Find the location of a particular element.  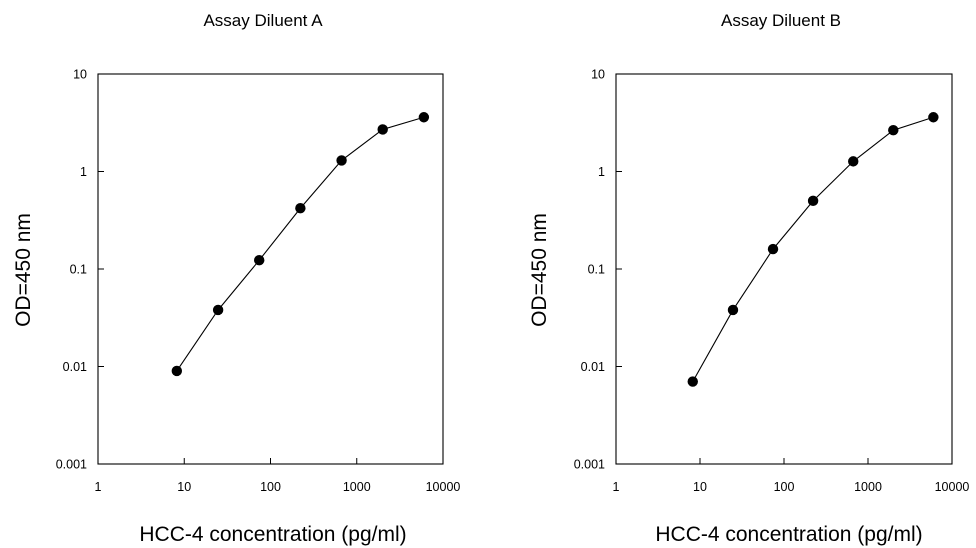

panel-a-x-tick-label: 1000 is located at coordinates (357, 487).